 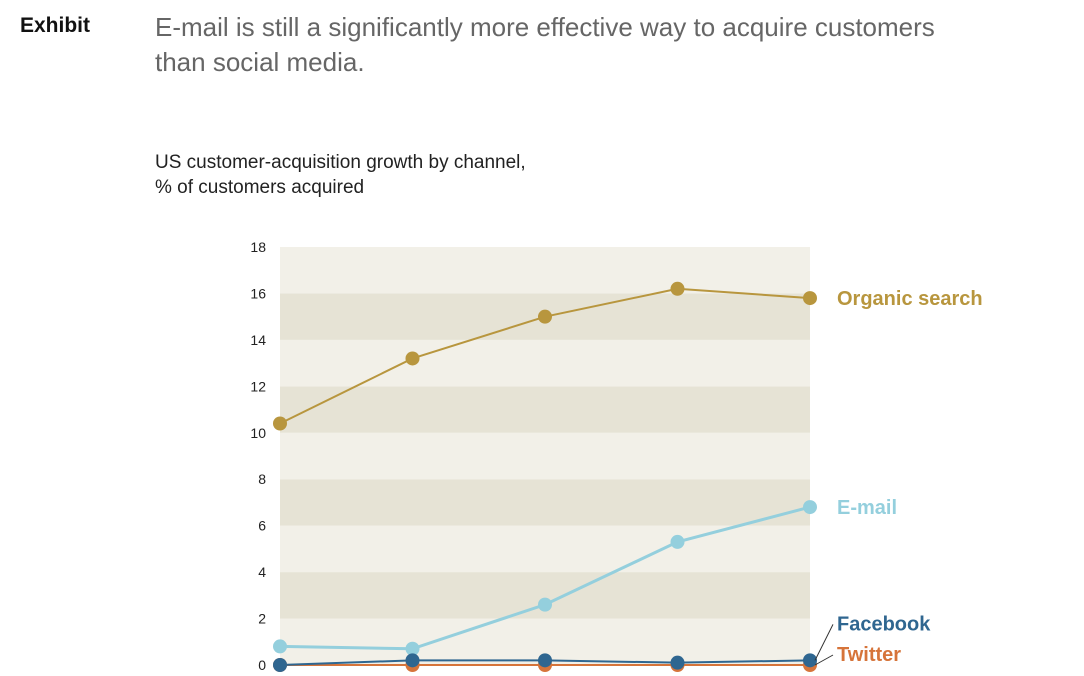 What do you see at coordinates (260, 187) in the screenshot?
I see `chart-subtitle: % of customers acquired` at bounding box center [260, 187].